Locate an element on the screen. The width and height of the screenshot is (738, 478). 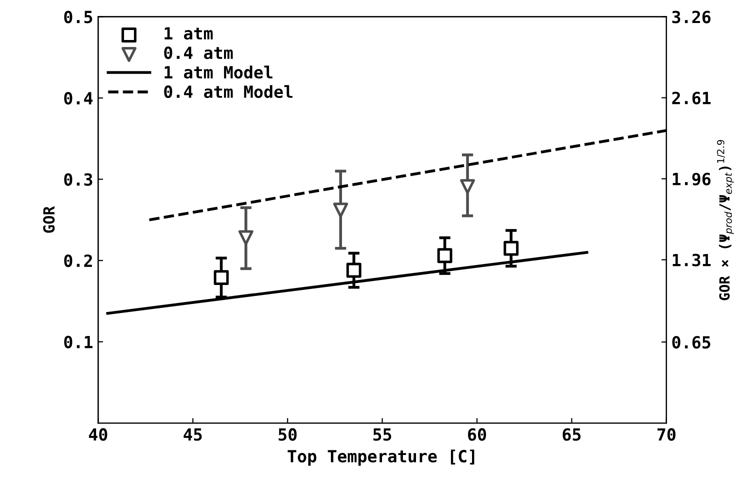
y2-axis-title: GOR × (Ψ$_{prod}$/Ψ$_{expt}$)$^{1/2.9}$ is located at coordinates (725, 220).